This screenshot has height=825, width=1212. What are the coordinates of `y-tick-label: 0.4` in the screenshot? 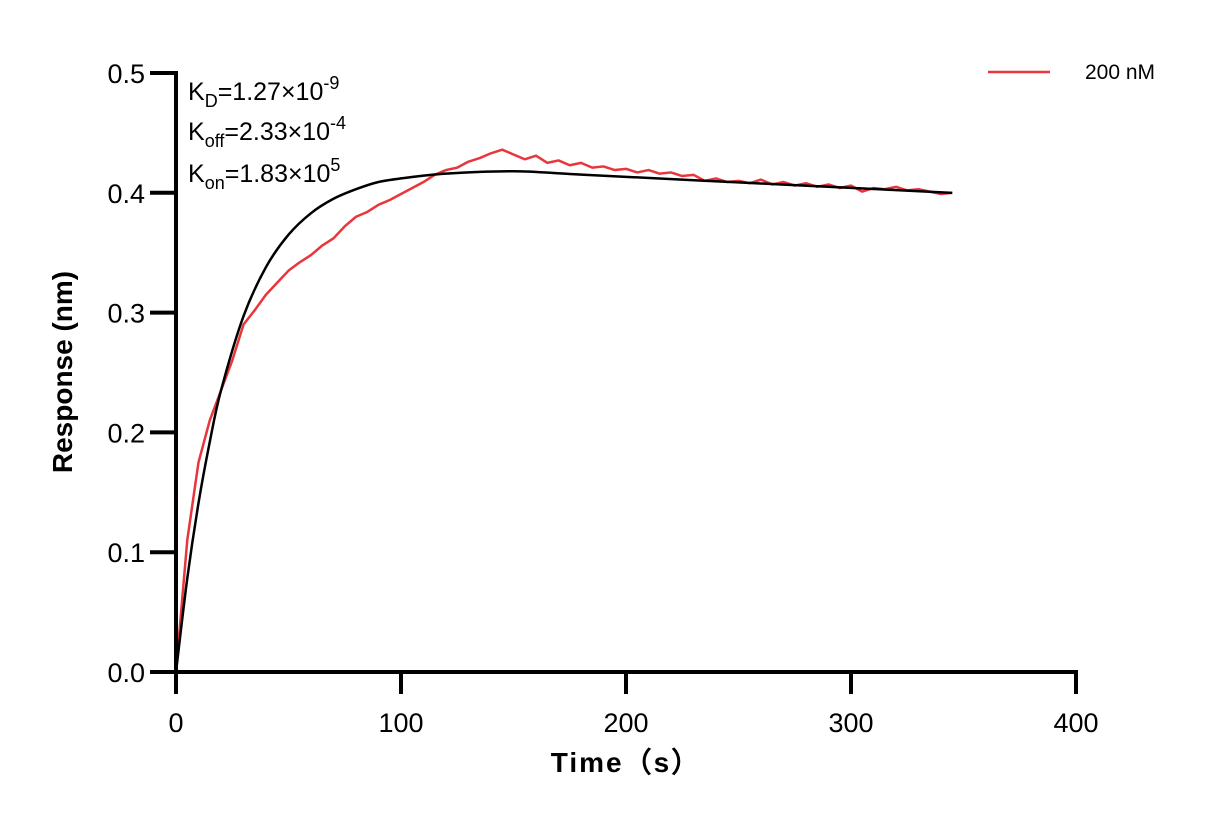 It's located at (126, 194).